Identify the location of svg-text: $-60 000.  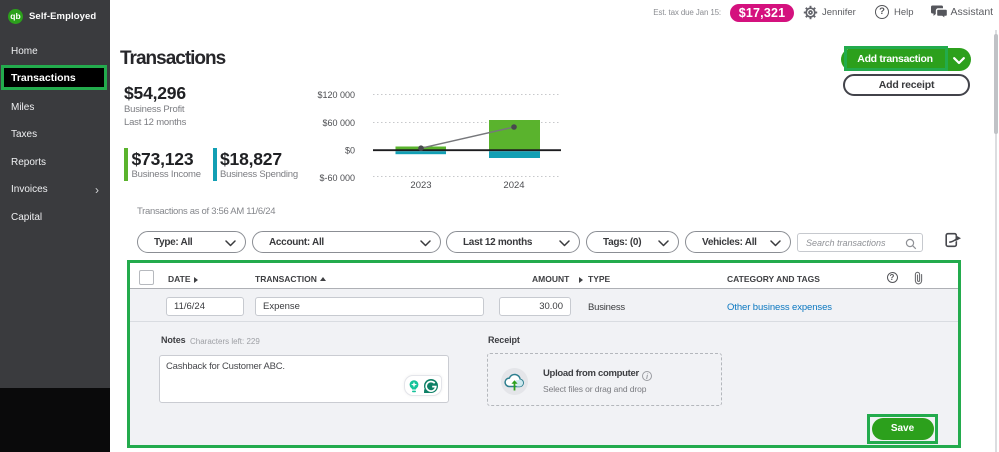
(337, 178).